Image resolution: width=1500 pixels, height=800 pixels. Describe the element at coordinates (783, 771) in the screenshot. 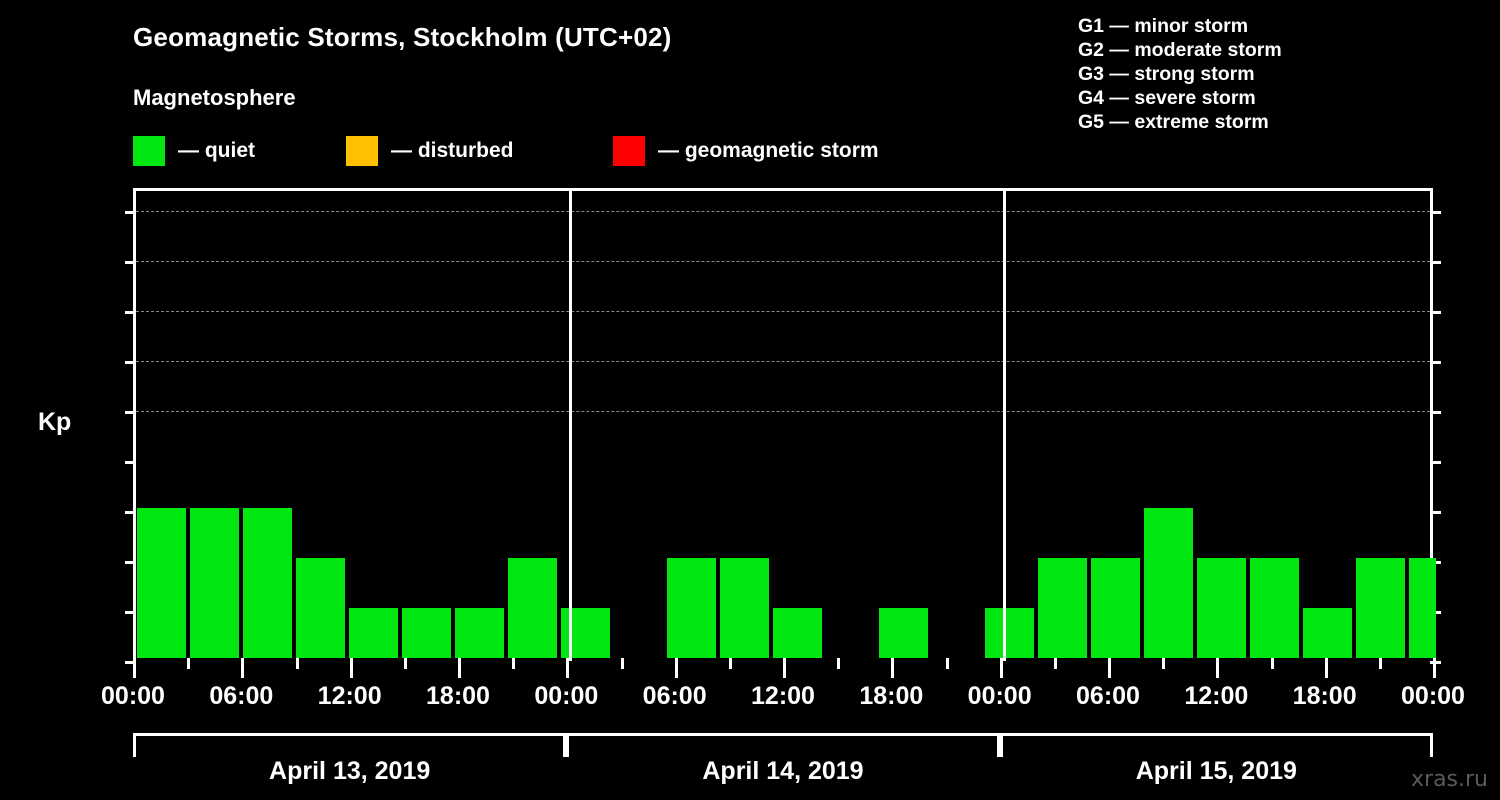

I see `day-label: April 14, 2019` at that location.